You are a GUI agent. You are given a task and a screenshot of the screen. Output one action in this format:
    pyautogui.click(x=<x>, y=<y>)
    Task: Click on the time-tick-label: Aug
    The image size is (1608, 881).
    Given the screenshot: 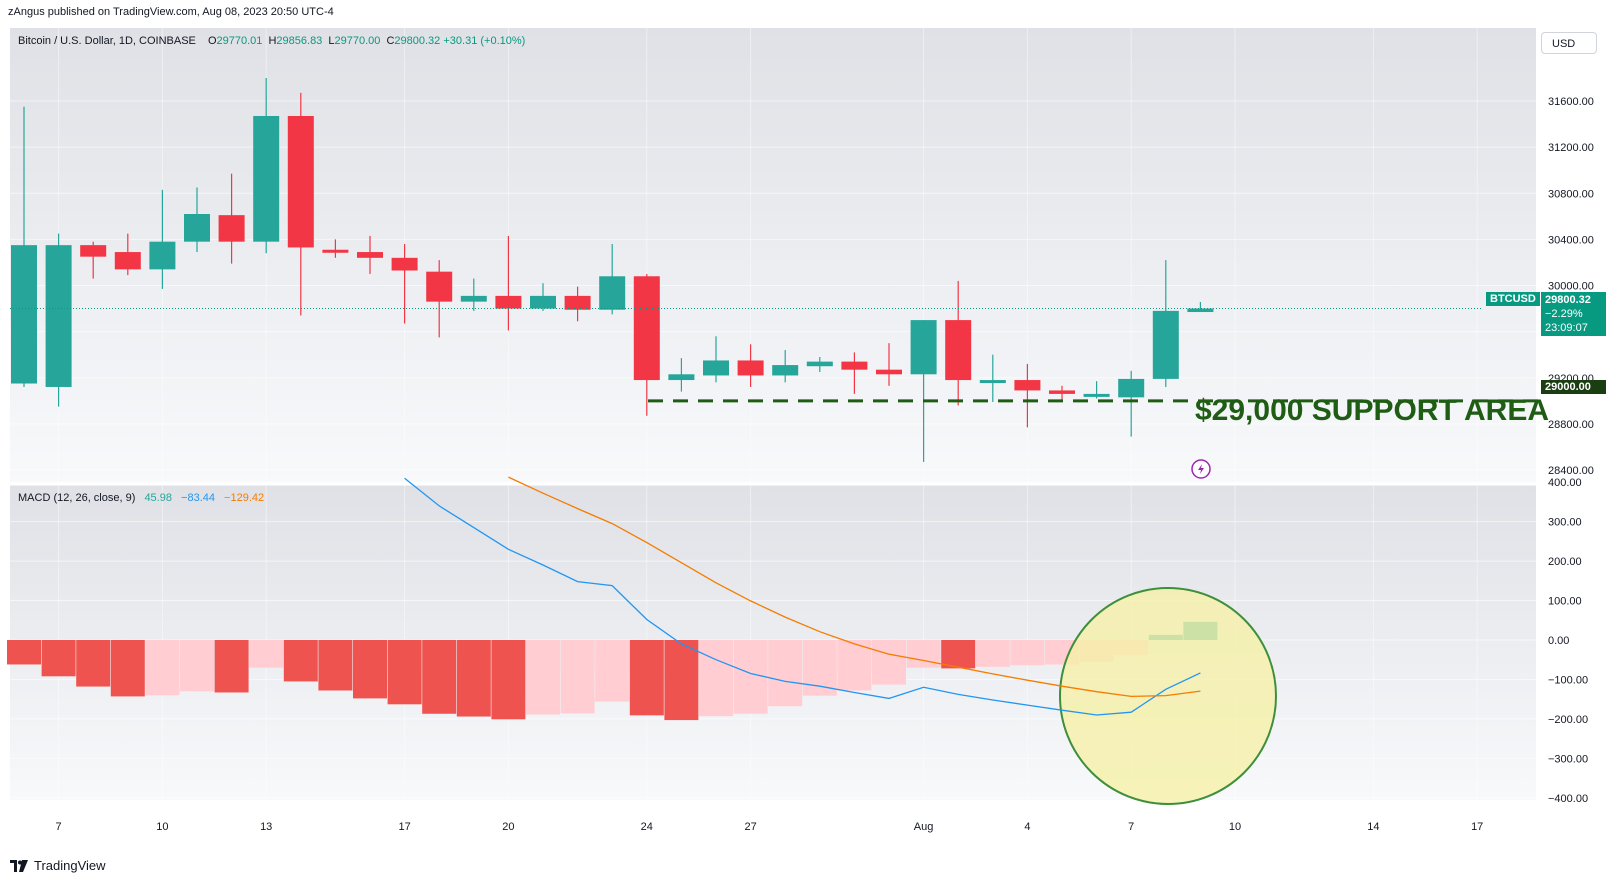 What is the action you would take?
    pyautogui.click(x=924, y=827)
    